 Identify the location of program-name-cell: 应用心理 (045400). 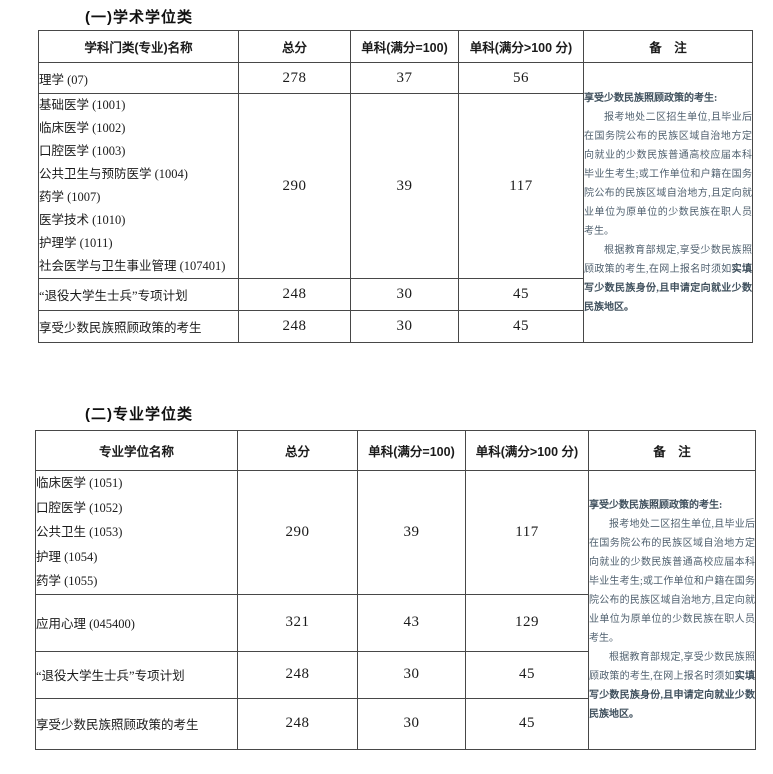
(136, 622).